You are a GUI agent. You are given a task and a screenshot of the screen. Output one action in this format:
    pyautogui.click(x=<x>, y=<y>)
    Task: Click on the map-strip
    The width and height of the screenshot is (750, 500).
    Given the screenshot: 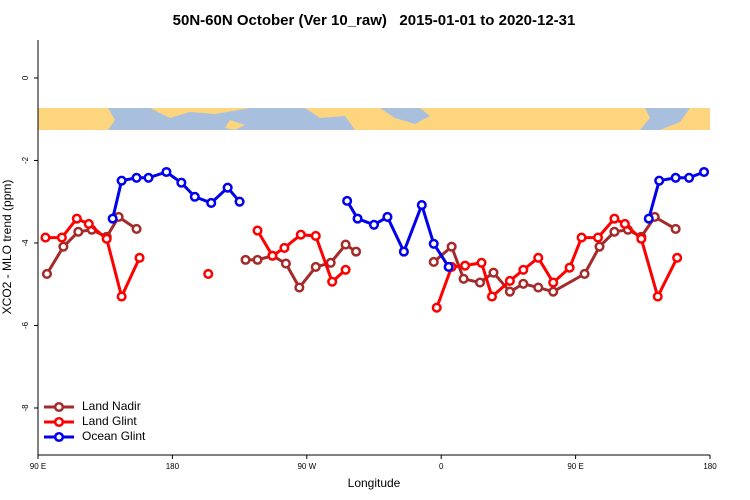 What is the action you would take?
    pyautogui.click(x=374, y=119)
    